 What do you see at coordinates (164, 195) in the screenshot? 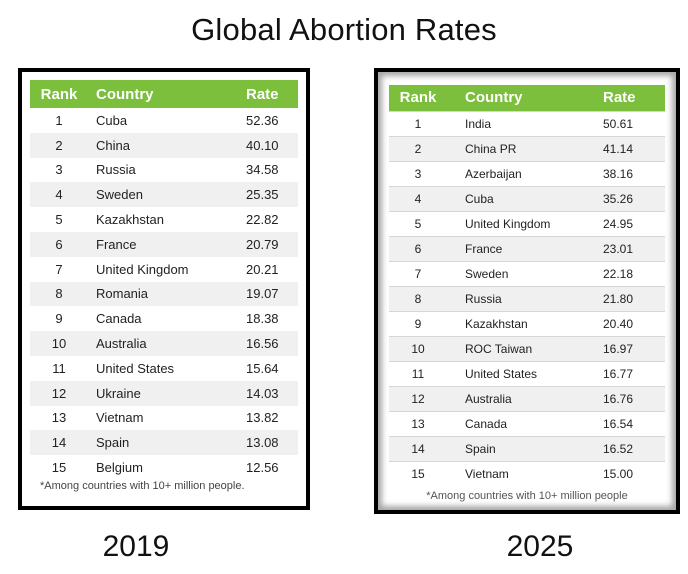
I see `table-row: 4 Sweden 25.35` at bounding box center [164, 195].